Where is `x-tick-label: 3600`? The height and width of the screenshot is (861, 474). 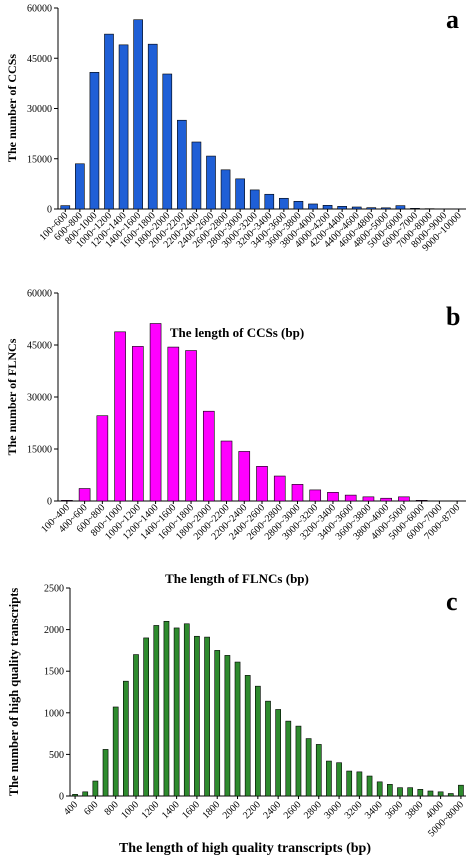 x-tick-label: 3600 is located at coordinates (394, 810).